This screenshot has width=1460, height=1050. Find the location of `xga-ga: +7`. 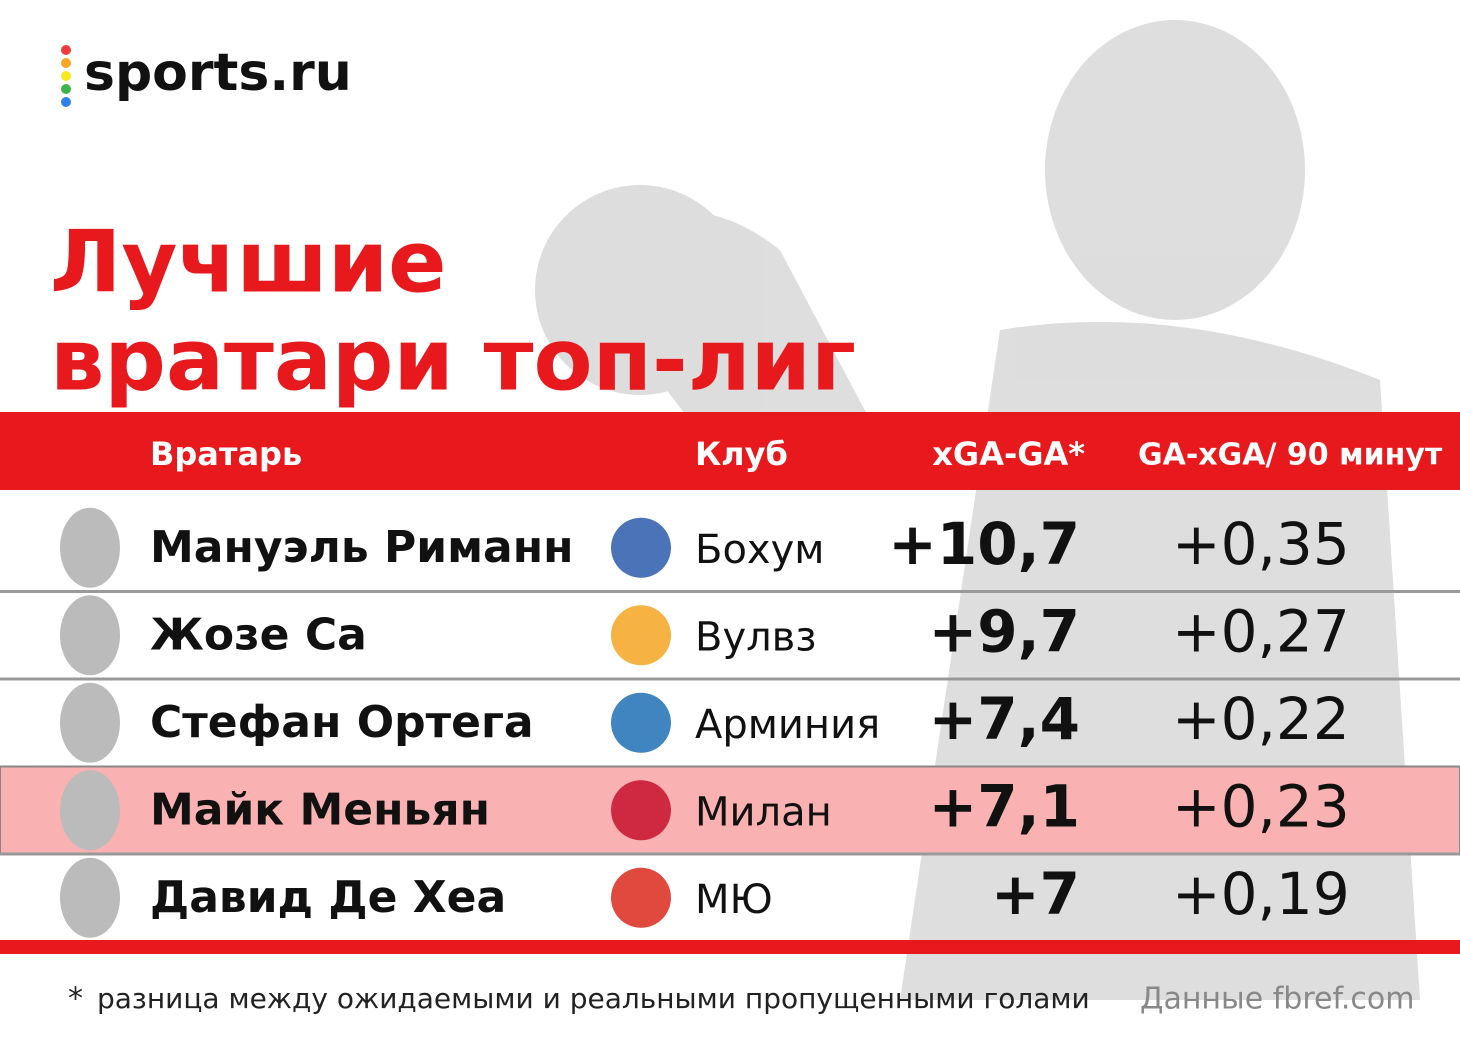

xga-ga: +7 is located at coordinates (1035, 894).